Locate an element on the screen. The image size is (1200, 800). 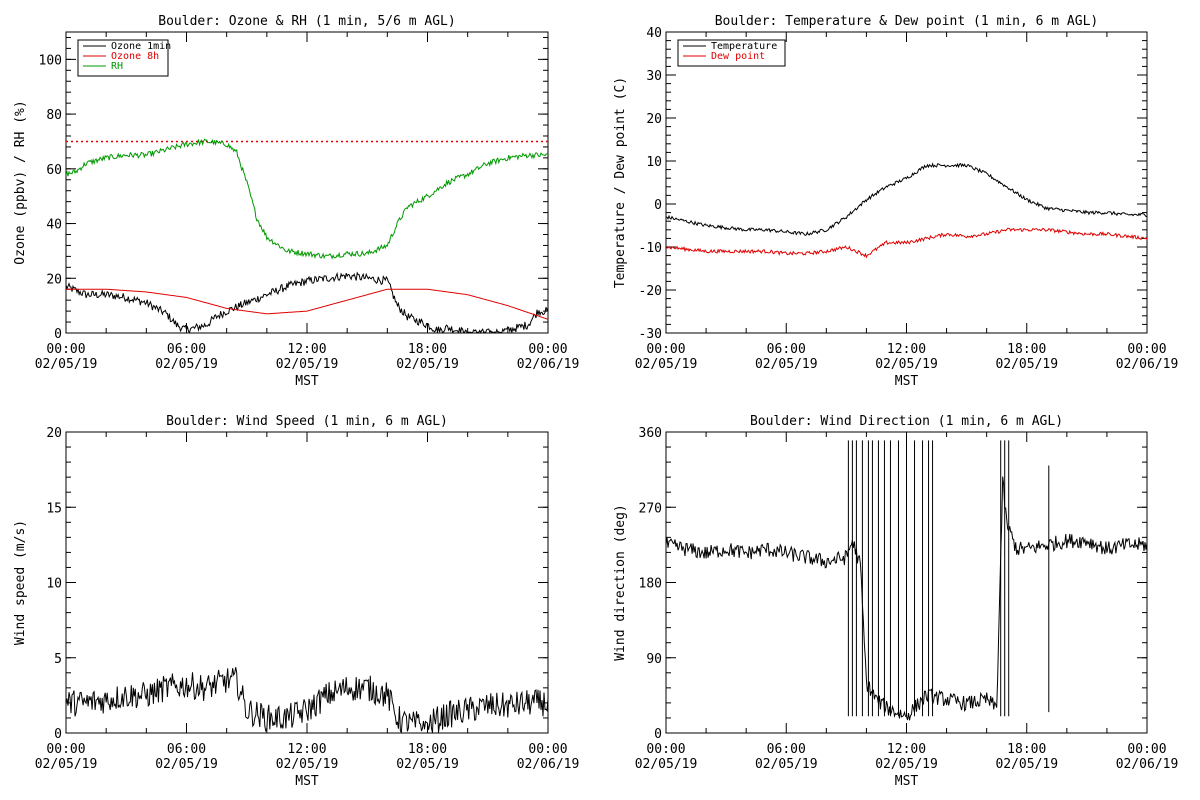
legend-label: Dew point is located at coordinates (738, 56).